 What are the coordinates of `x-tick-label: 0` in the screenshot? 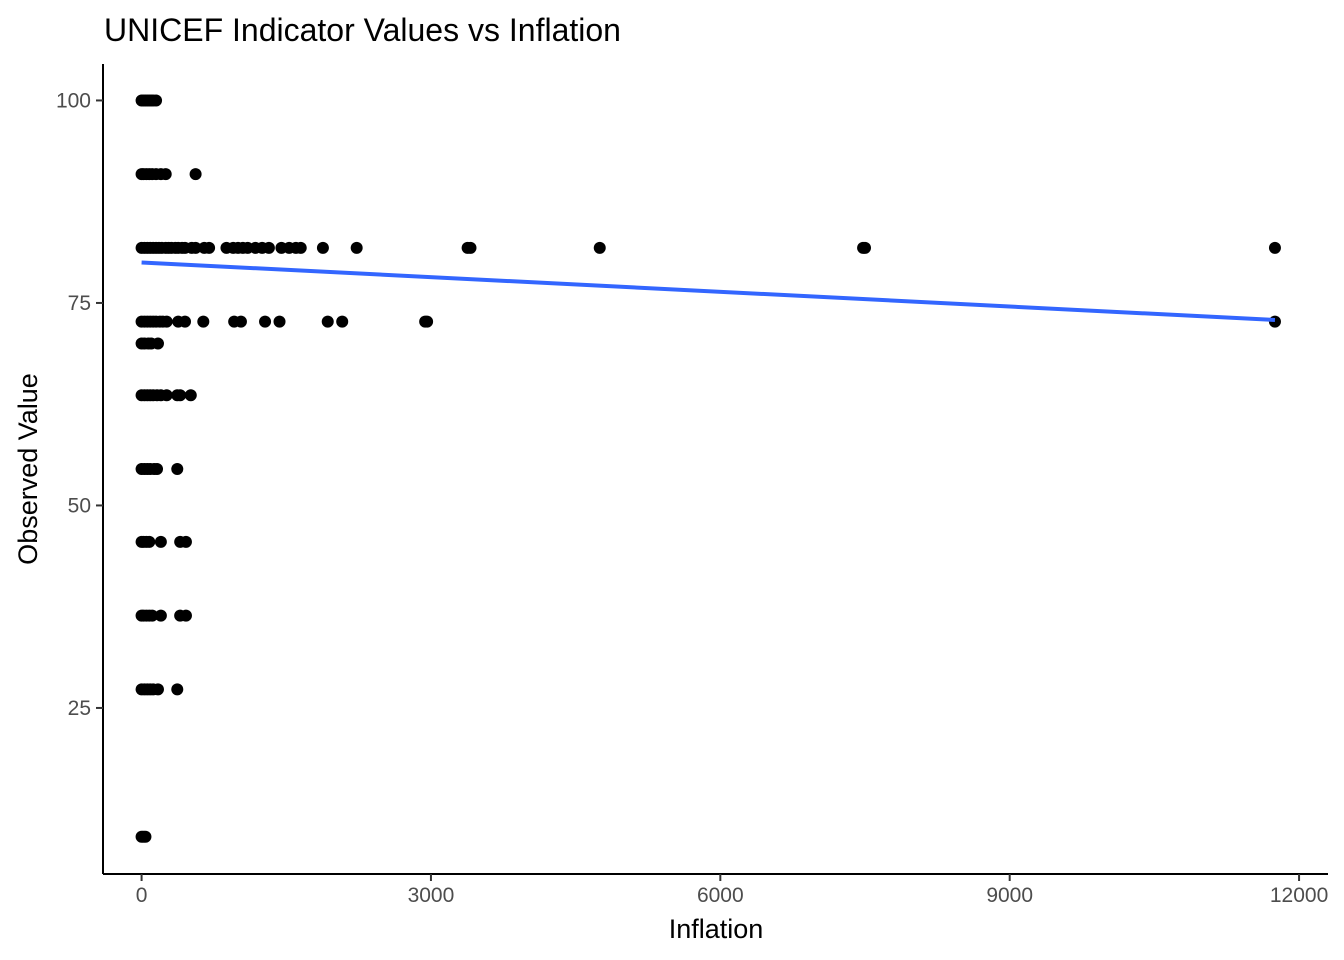 It's located at (142, 895).